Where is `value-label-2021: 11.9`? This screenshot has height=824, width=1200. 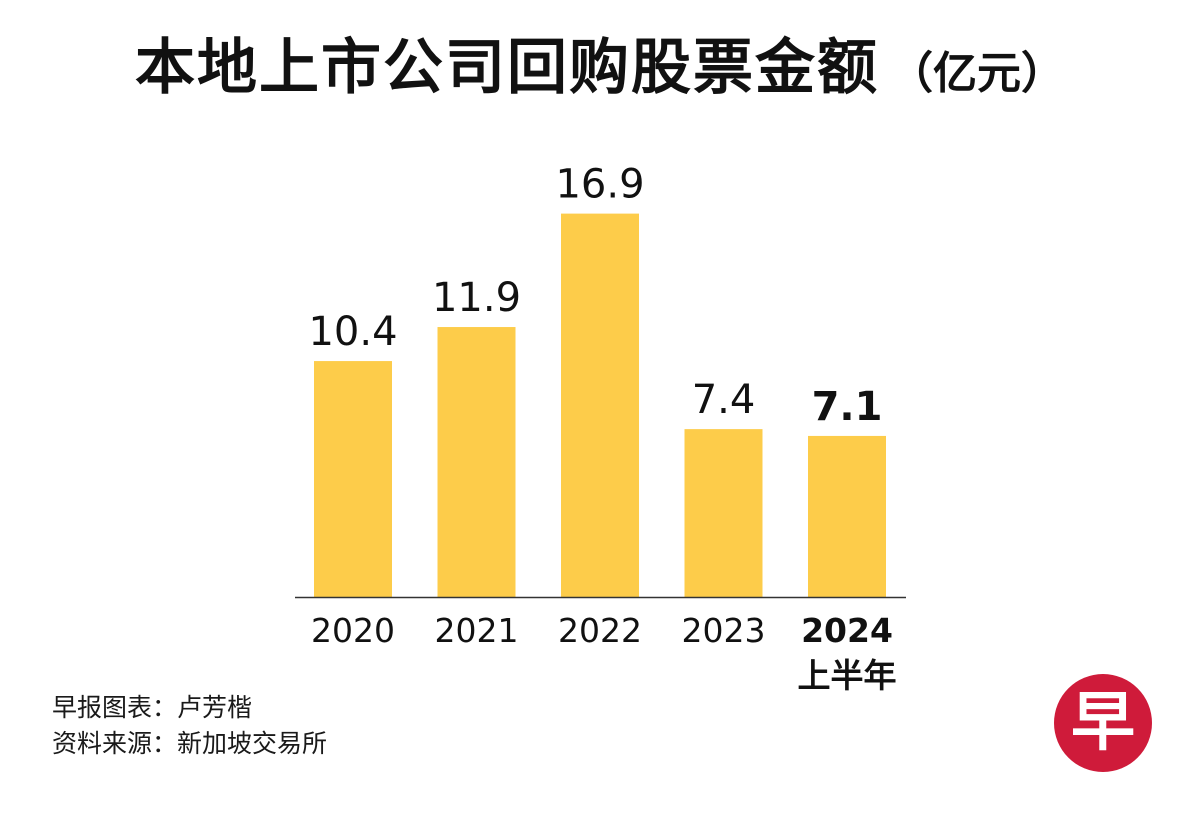
value-label-2021: 11.9 is located at coordinates (476, 298).